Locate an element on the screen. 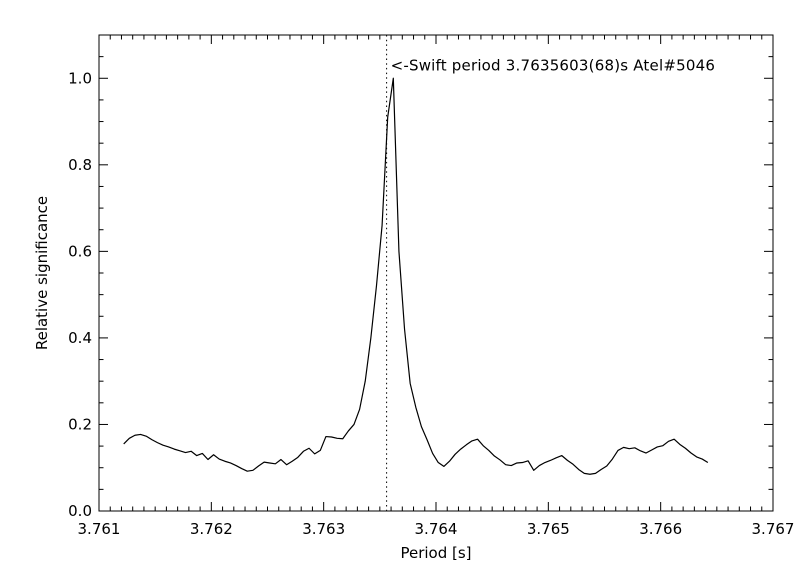  x-tick-label: 3.762 is located at coordinates (211, 529).